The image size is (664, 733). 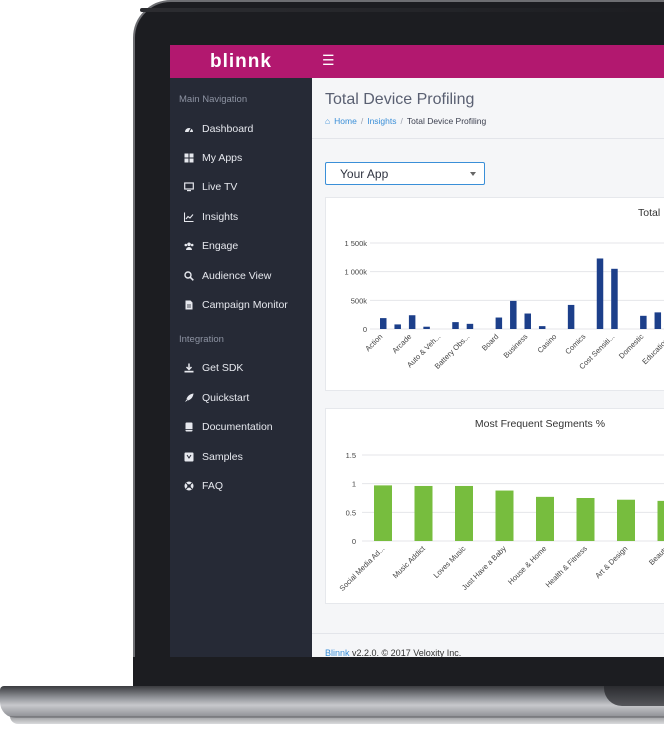 What do you see at coordinates (189, 457) in the screenshot?
I see `box-icon` at bounding box center [189, 457].